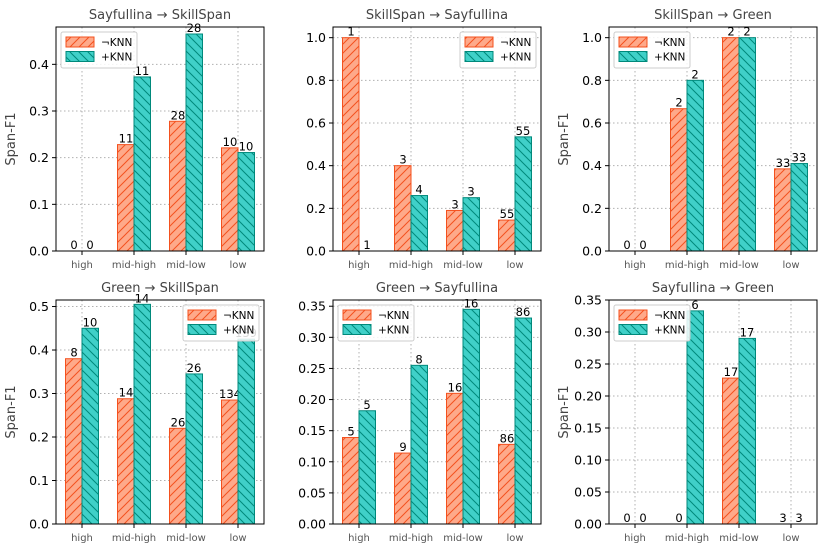 This screenshot has width=831, height=552. What do you see at coordinates (246, 202) in the screenshot?
I see `bar-knn-low` at bounding box center [246, 202].